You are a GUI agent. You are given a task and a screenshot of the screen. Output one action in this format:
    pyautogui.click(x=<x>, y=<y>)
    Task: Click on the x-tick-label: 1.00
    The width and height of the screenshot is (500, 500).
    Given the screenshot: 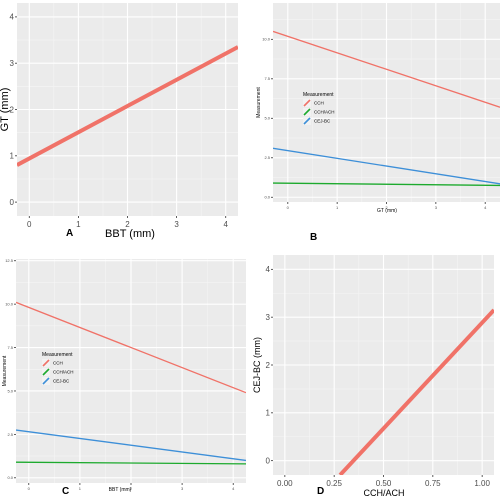 What is the action you would take?
    pyautogui.click(x=482, y=483)
    